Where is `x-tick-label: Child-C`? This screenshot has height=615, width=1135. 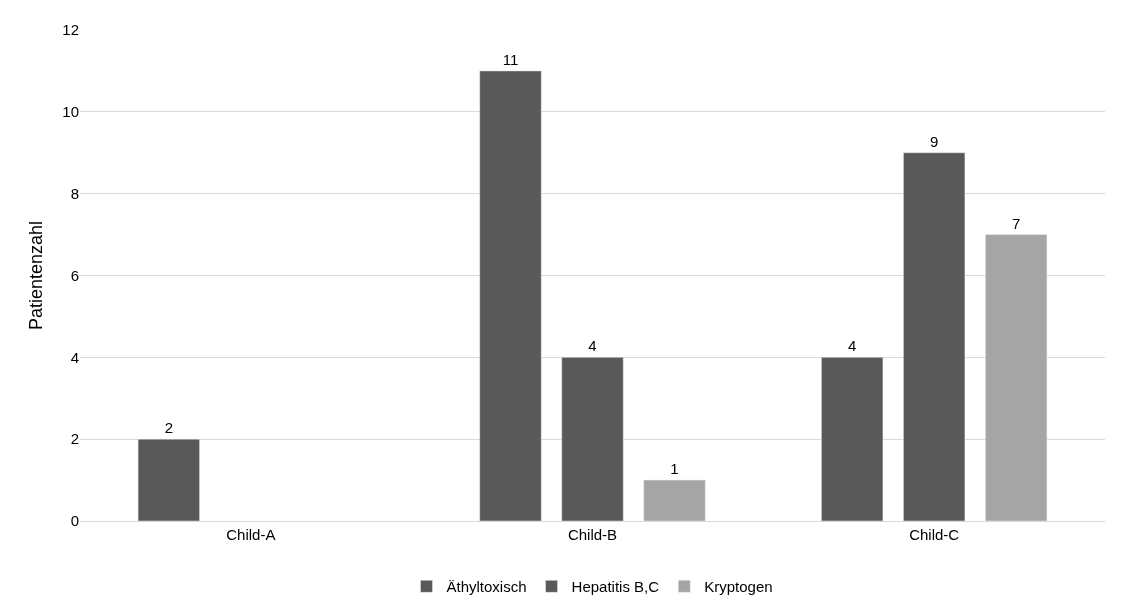 x-tick-label: Child-C is located at coordinates (934, 534).